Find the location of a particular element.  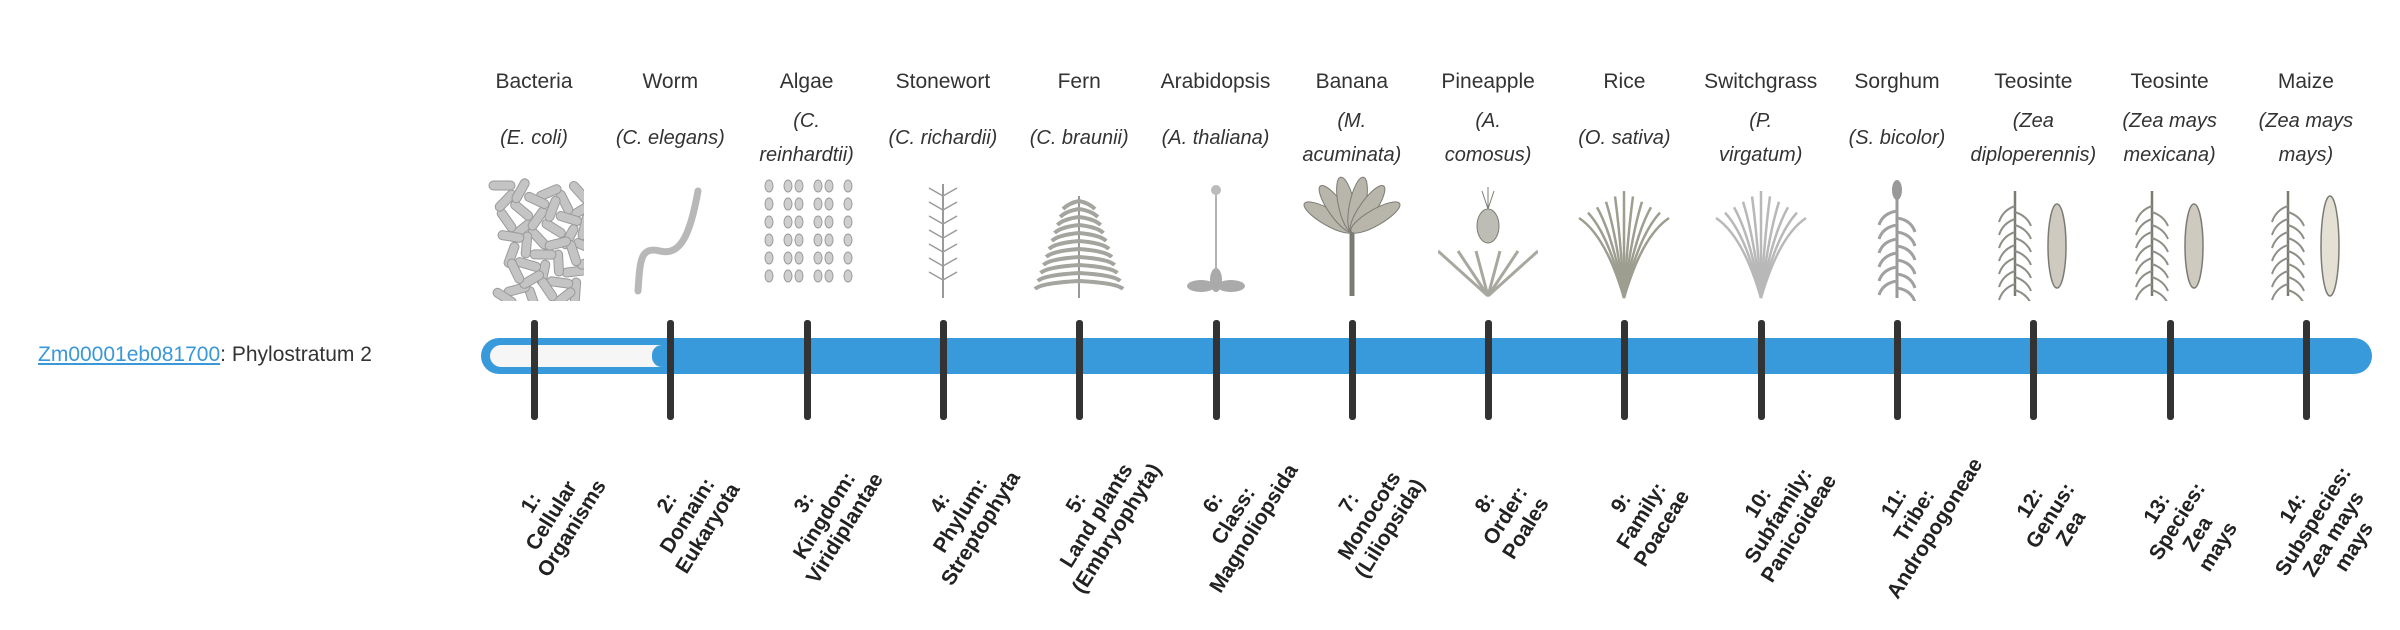

organism-species: (Zea diploperennis) is located at coordinates (2033, 138).